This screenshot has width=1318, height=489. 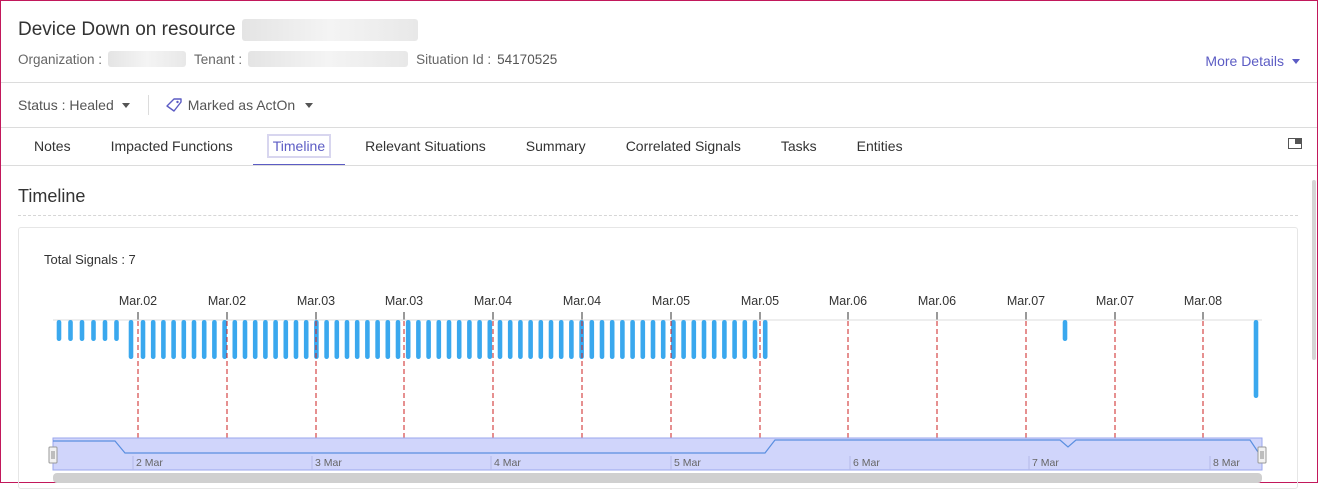 I want to click on tab-tasks: Tasks, so click(x=799, y=146).